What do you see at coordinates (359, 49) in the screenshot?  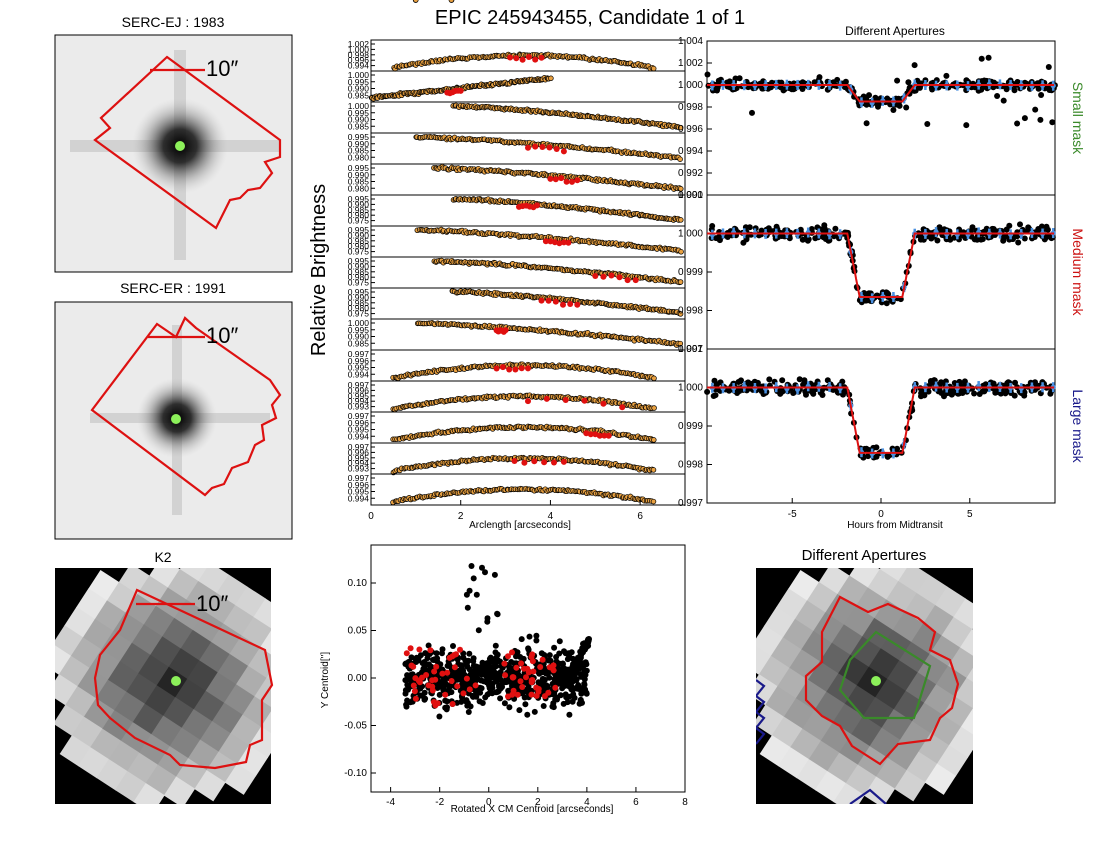 I see `arclength-ytick-label: 1.000` at bounding box center [359, 49].